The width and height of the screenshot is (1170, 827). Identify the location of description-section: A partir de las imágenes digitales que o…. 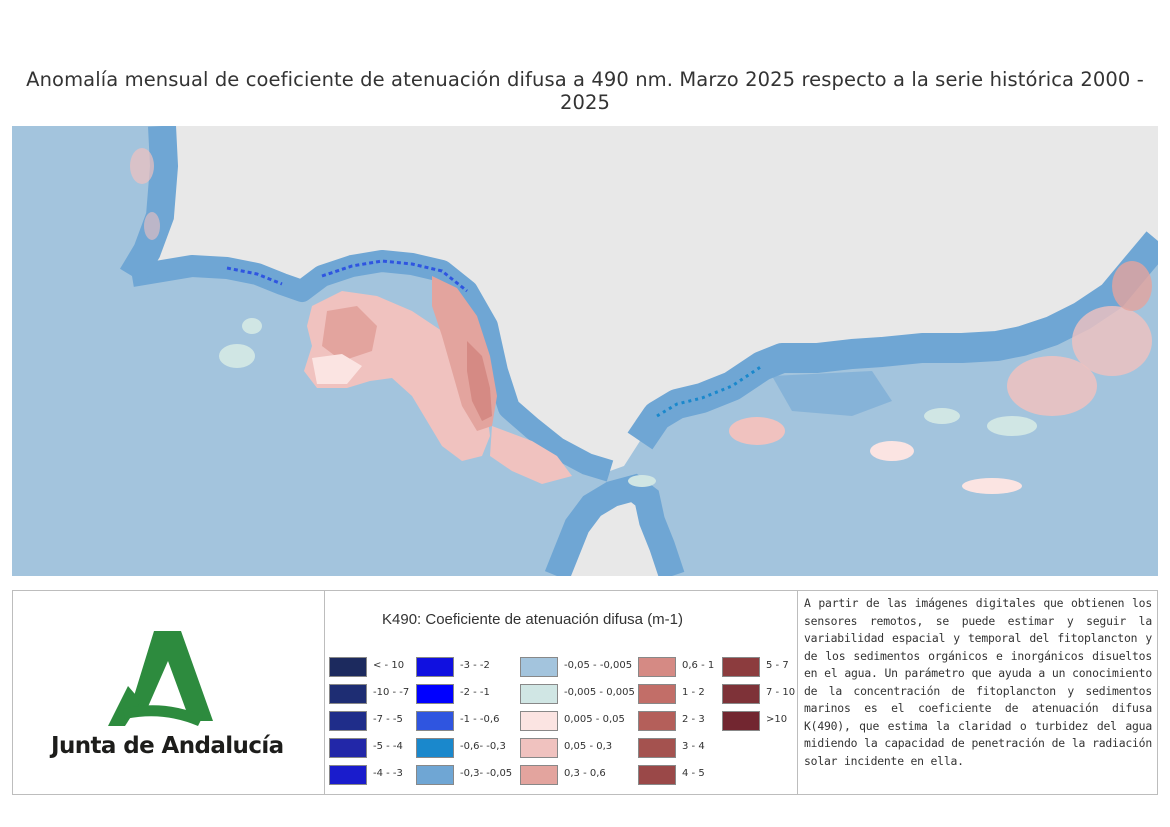
(978, 692).